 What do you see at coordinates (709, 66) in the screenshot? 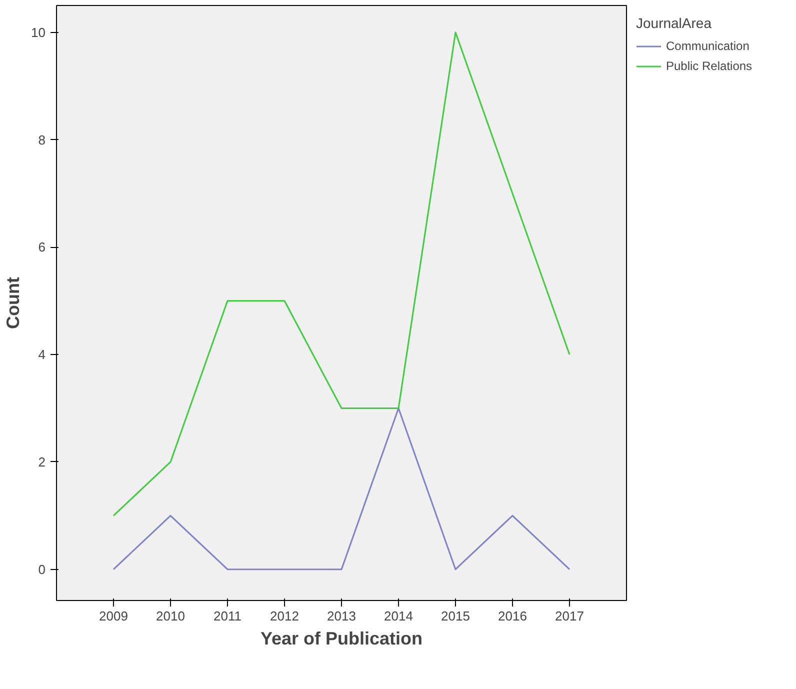
I see `legend-label: Public Relations` at bounding box center [709, 66].